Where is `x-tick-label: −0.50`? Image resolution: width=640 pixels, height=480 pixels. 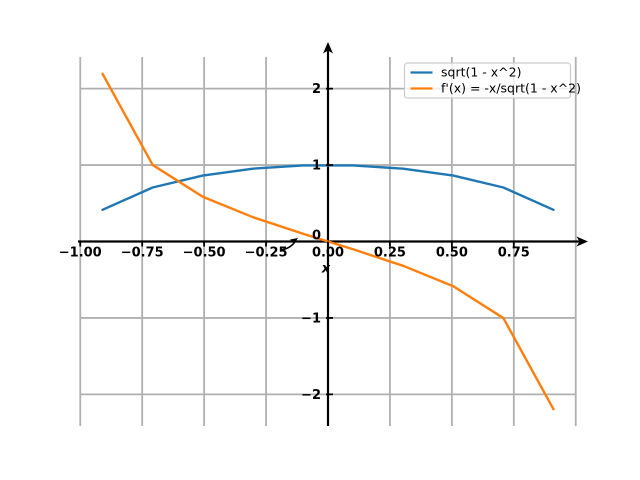
x-tick-label: −0.50 is located at coordinates (204, 253).